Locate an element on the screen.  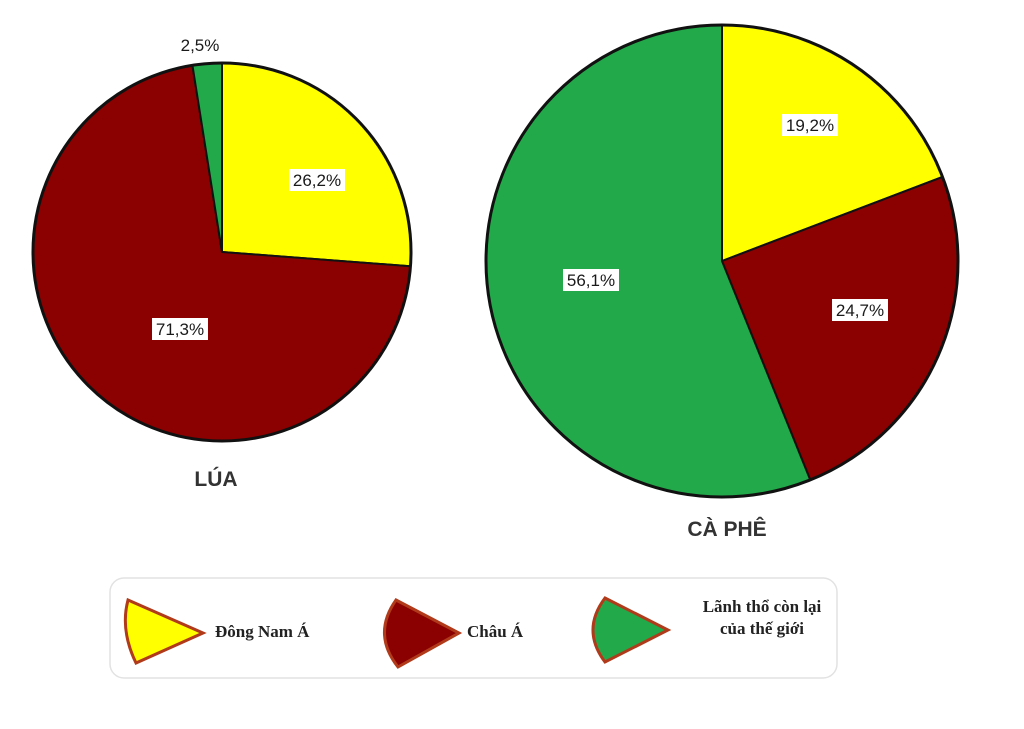
legend-label: Đông Nam Á is located at coordinates (262, 631).